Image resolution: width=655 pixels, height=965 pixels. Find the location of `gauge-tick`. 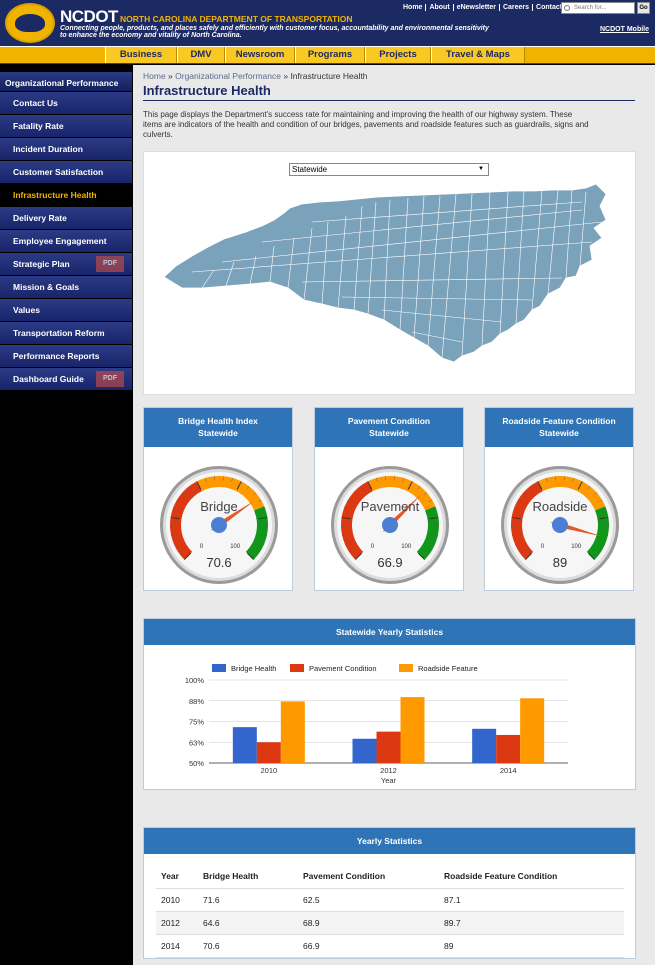

gauge-tick is located at coordinates (250, 556).